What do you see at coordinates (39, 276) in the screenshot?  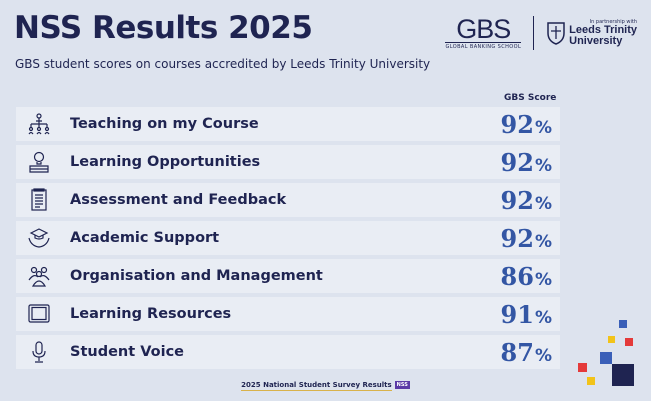 I see `people-group-icon` at bounding box center [39, 276].